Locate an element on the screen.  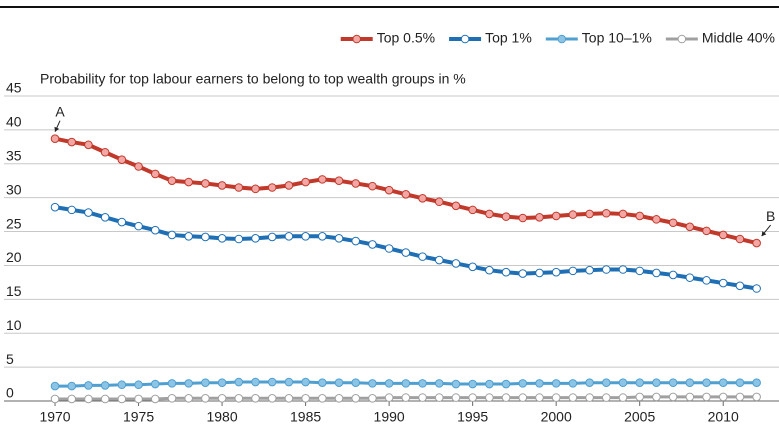
arrow-head is located at coordinates (764, 234).